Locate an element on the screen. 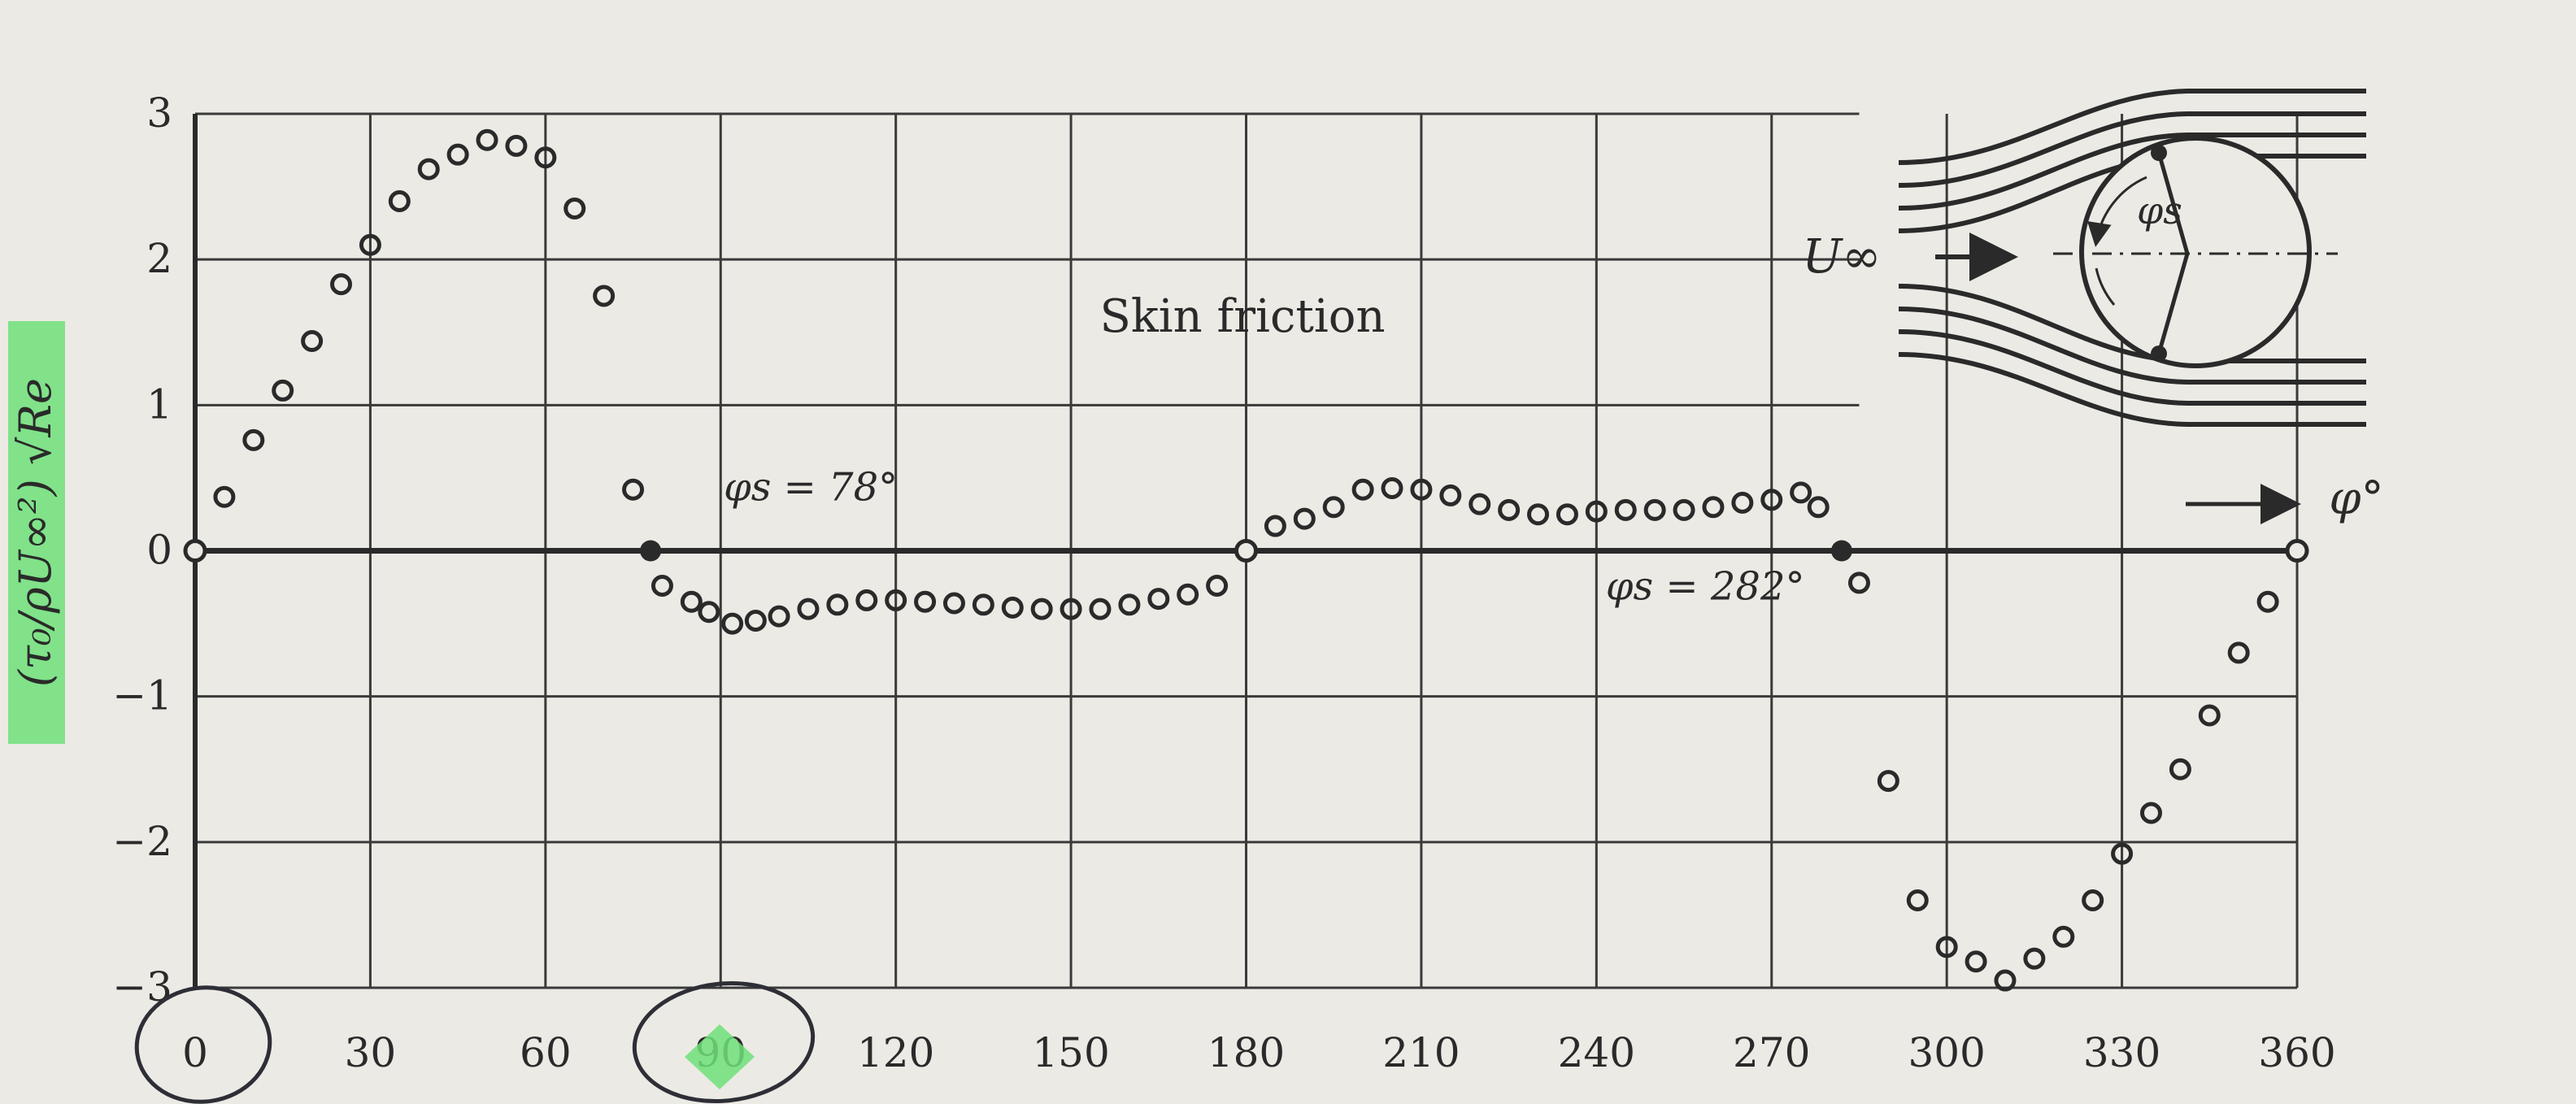  green-highlight-ninety is located at coordinates (720, 1056).